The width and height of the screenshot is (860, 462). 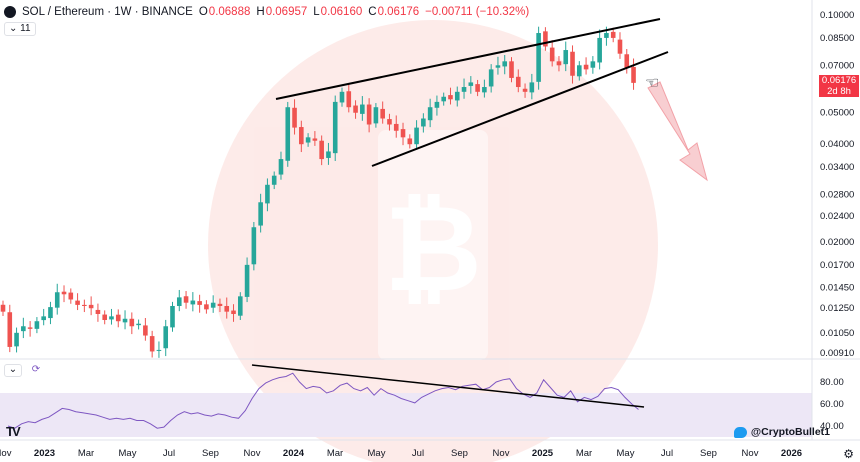 What do you see at coordinates (837, 15) in the screenshot?
I see `y-tick-label: 0.10000` at bounding box center [837, 15].